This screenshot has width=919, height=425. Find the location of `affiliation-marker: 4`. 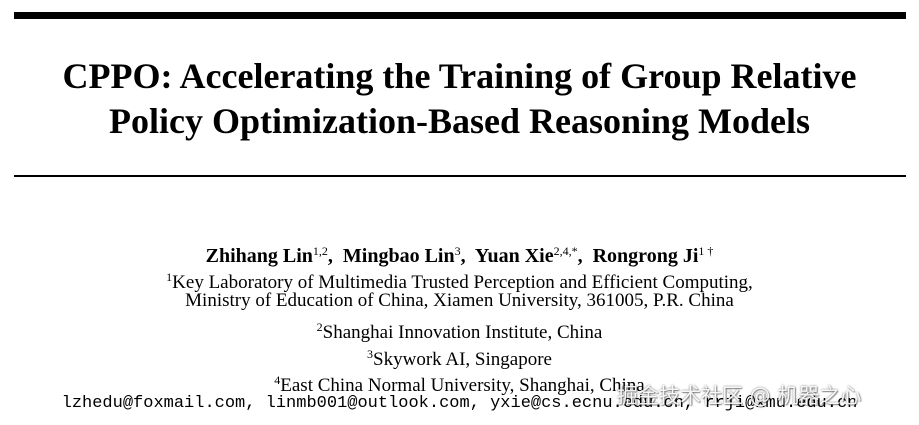

affiliation-marker: 4 is located at coordinates (277, 380).